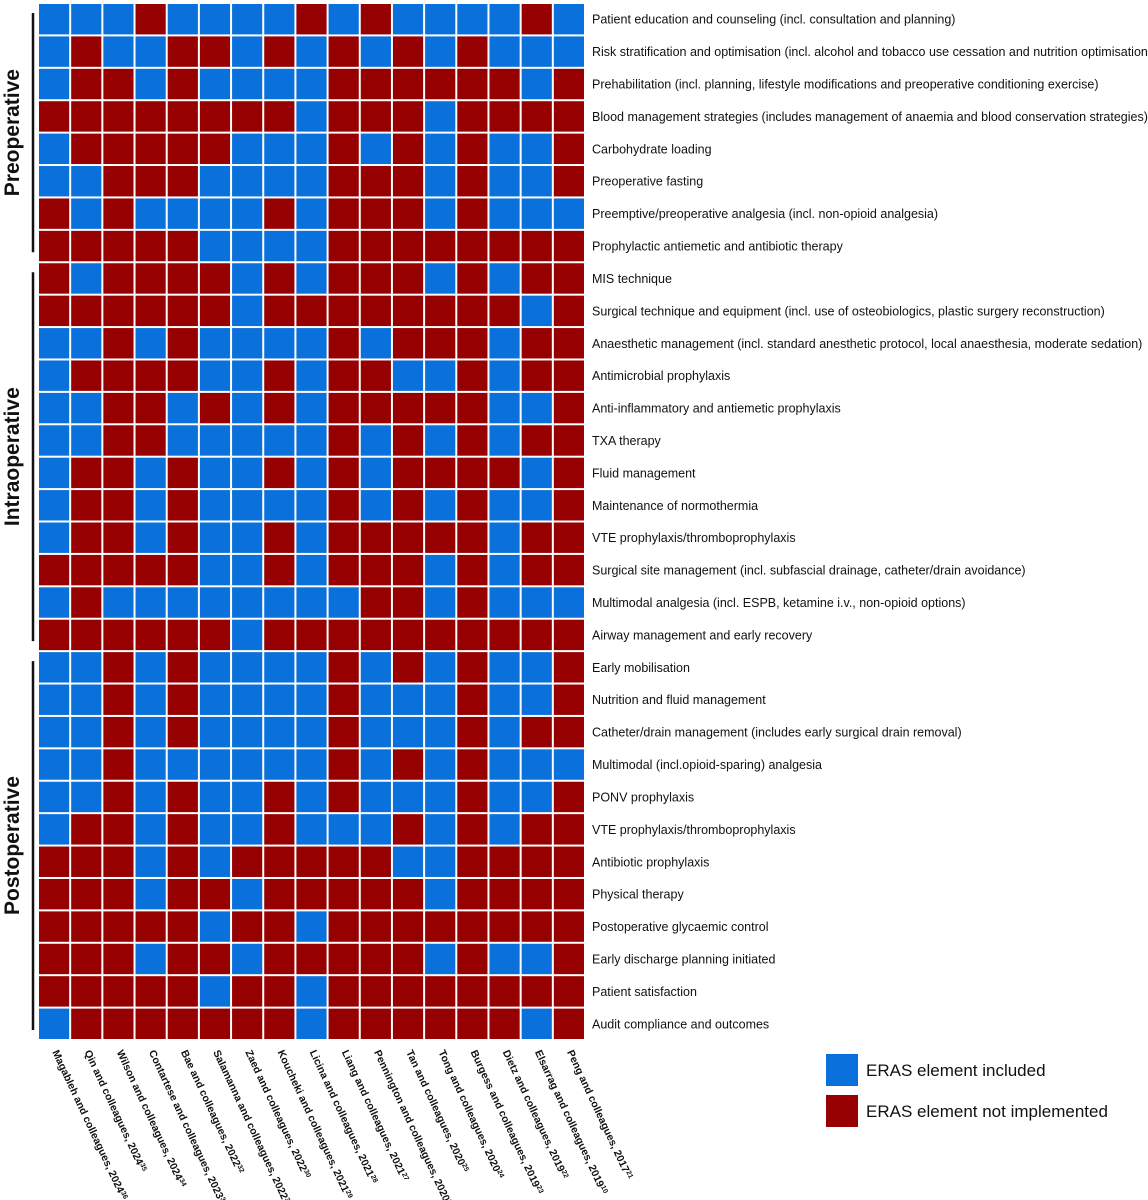 This screenshot has height=1200, width=1148. What do you see at coordinates (644, 992) in the screenshot?
I see `row-label: Patient satisfaction` at bounding box center [644, 992].